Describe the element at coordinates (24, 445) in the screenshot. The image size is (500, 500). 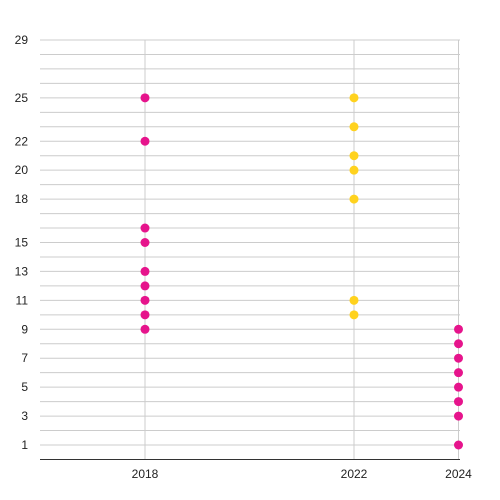
I see `y-tick-label: 1` at that location.